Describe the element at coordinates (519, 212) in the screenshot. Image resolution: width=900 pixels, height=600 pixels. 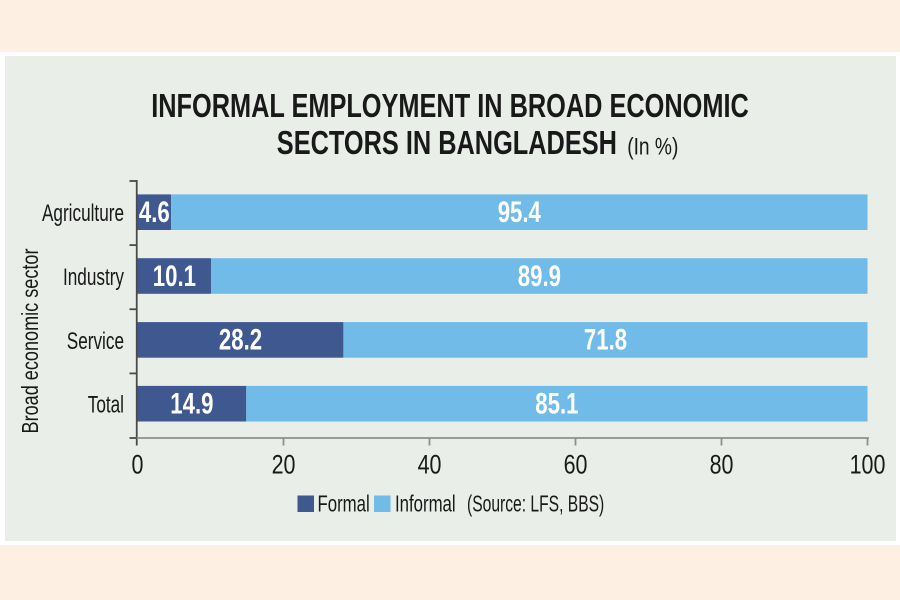
I see `svg-text: 95.4` at that location.